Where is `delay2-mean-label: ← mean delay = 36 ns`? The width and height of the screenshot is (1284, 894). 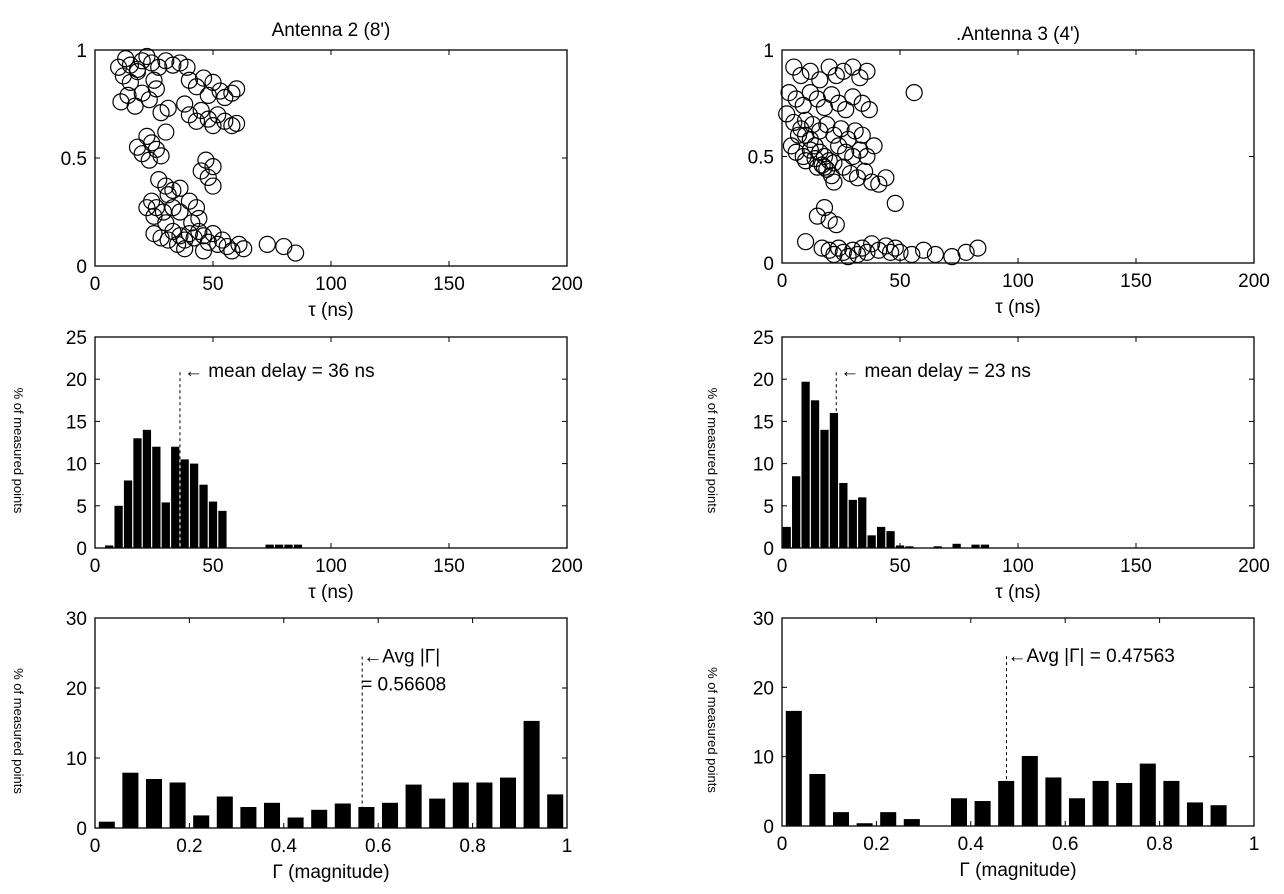 delay2-mean-label: ← mean delay = 36 ns is located at coordinates (279, 371).